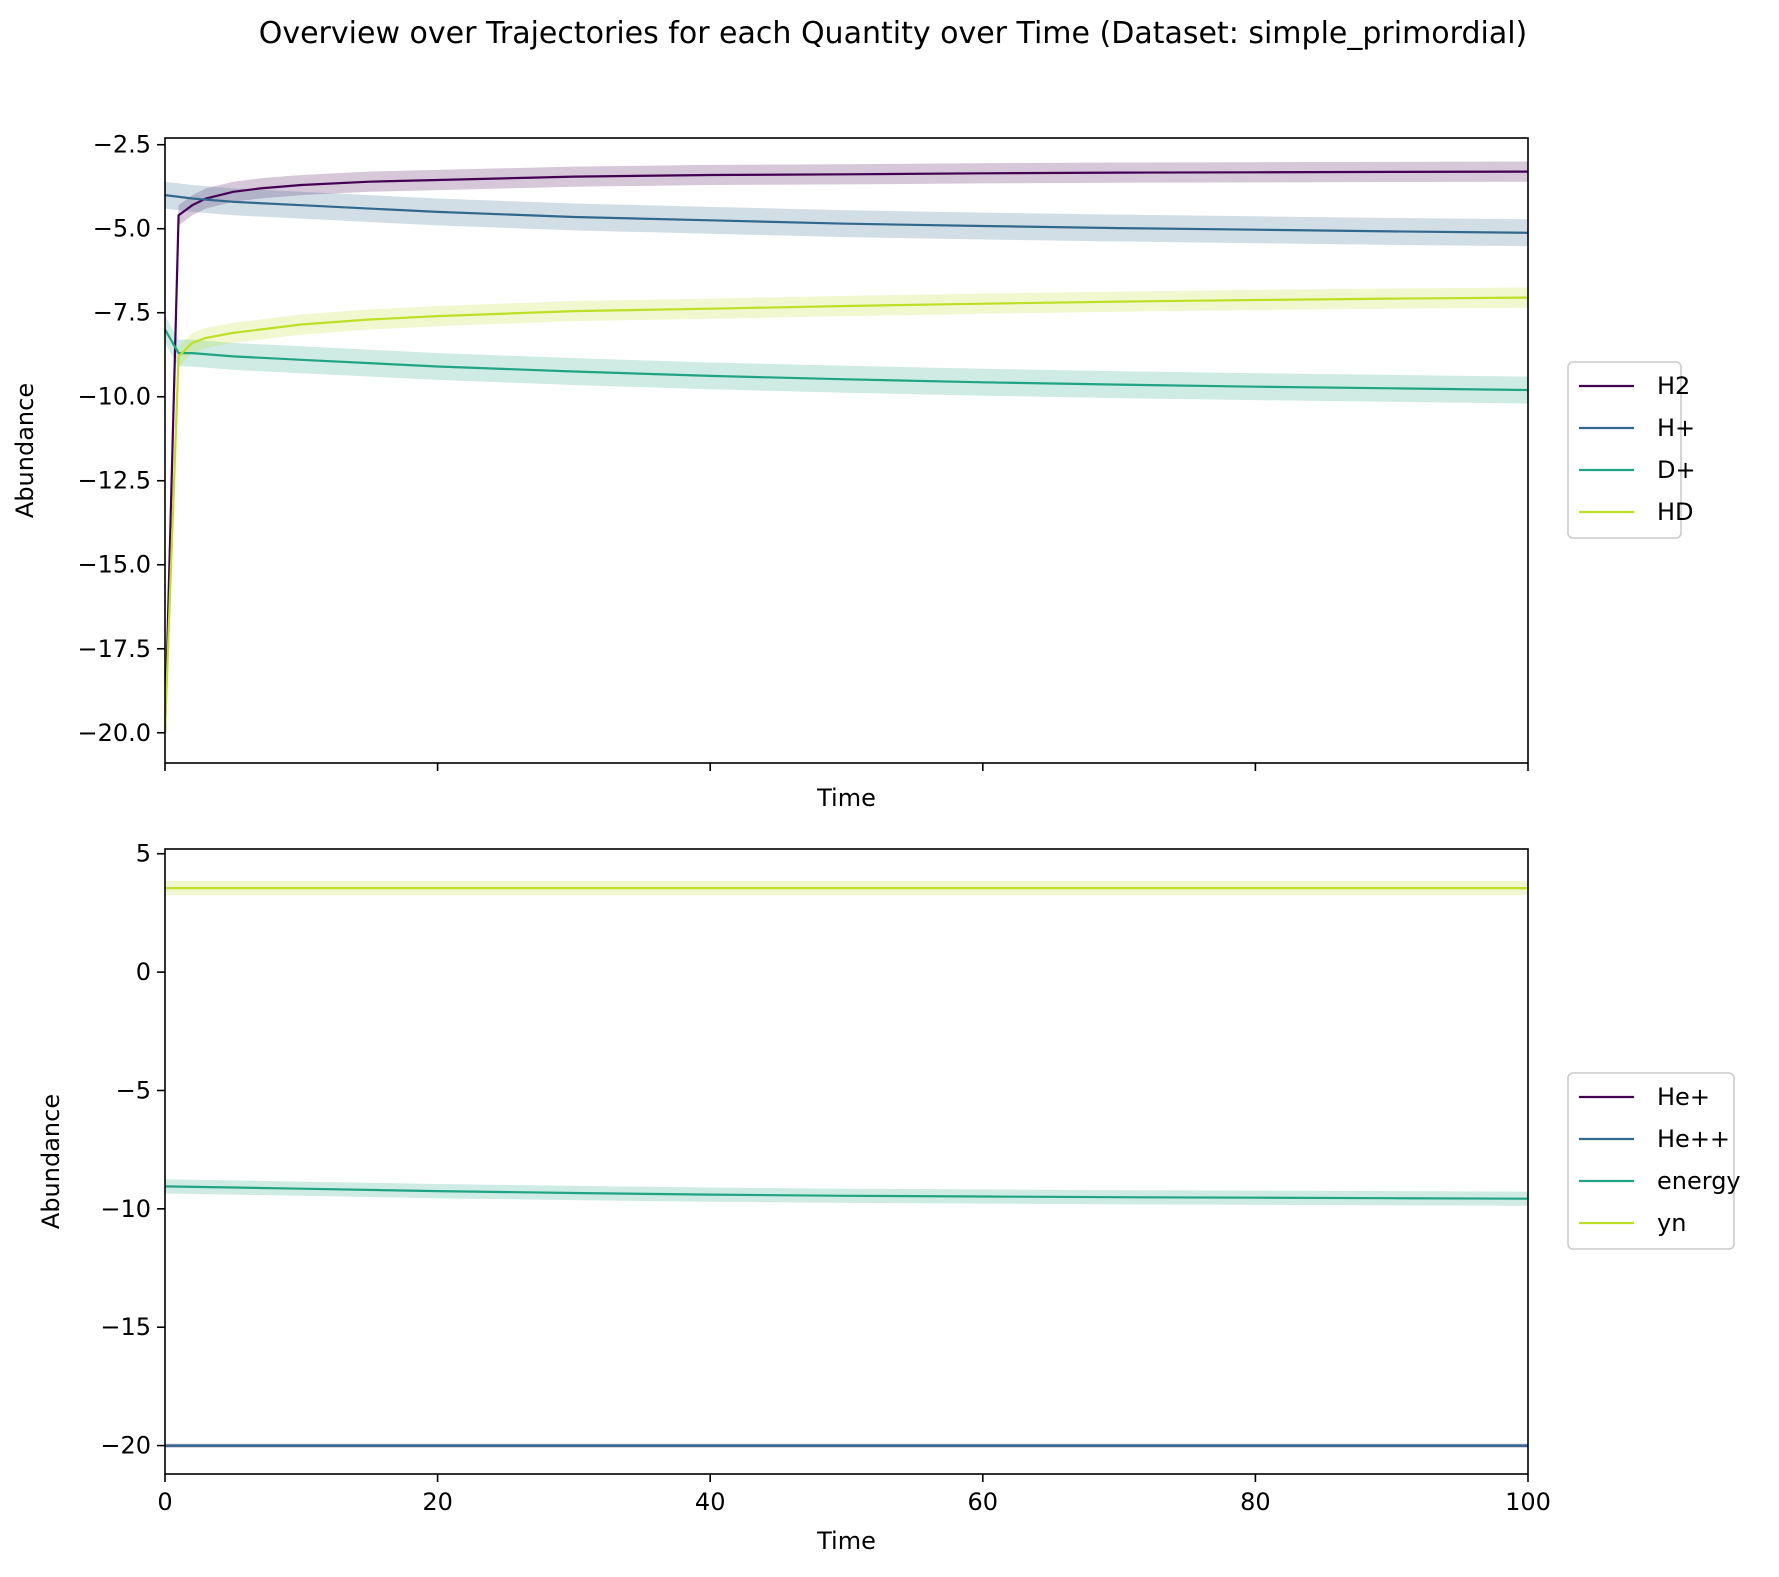 This screenshot has height=1577, width=1779. What do you see at coordinates (143, 854) in the screenshot?
I see `y-tick-label: 5` at bounding box center [143, 854].